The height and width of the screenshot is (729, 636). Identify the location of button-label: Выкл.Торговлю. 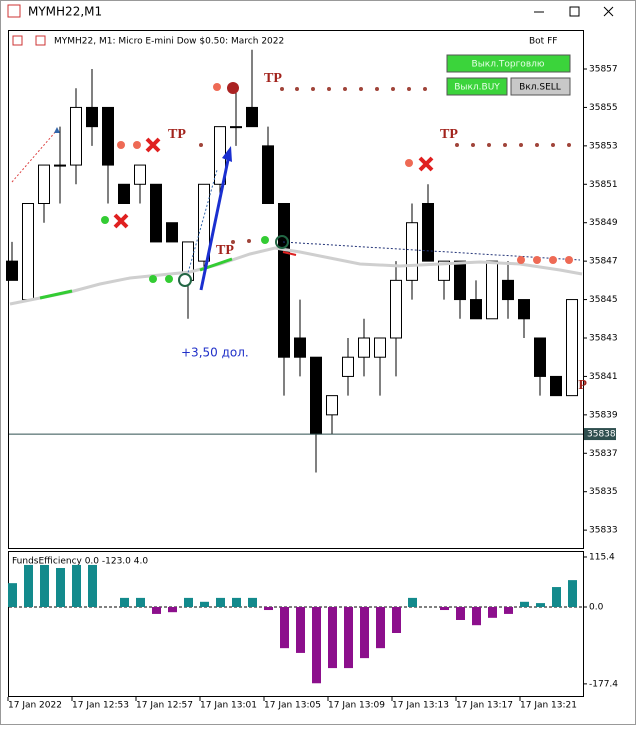
(508, 65).